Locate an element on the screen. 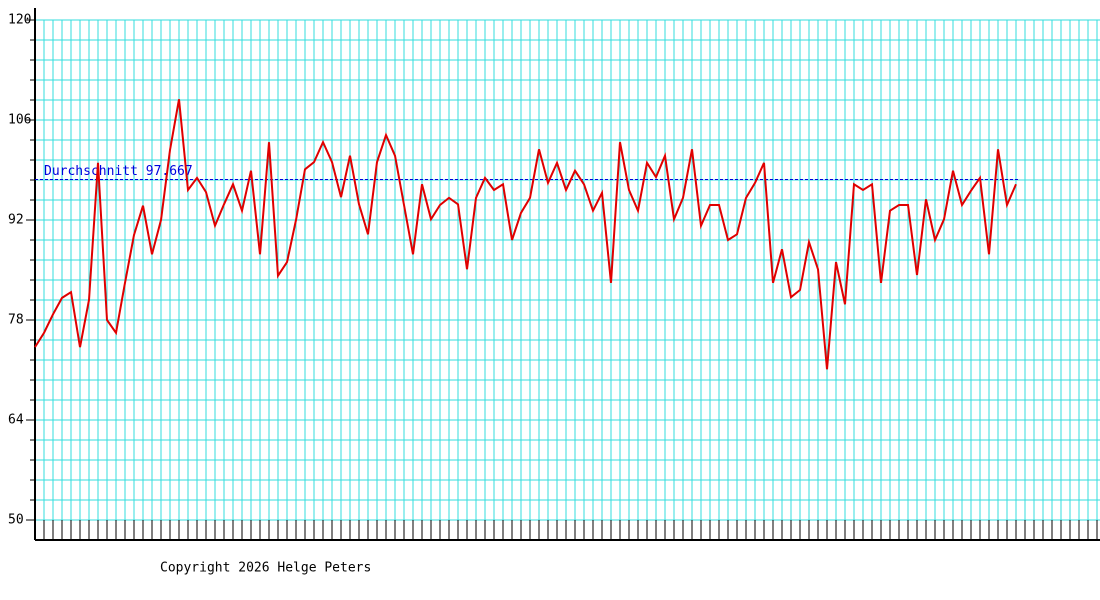 This screenshot has width=1100, height=600. y-tick-label: 92 is located at coordinates (16, 220).